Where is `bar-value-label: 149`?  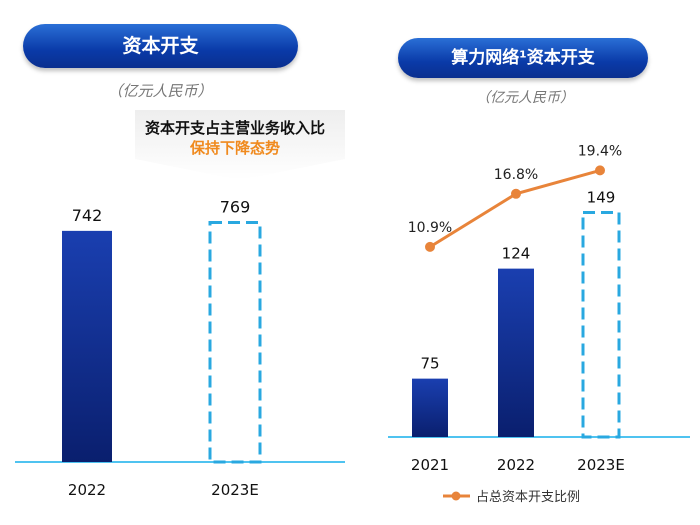 bar-value-label: 149 is located at coordinates (601, 198).